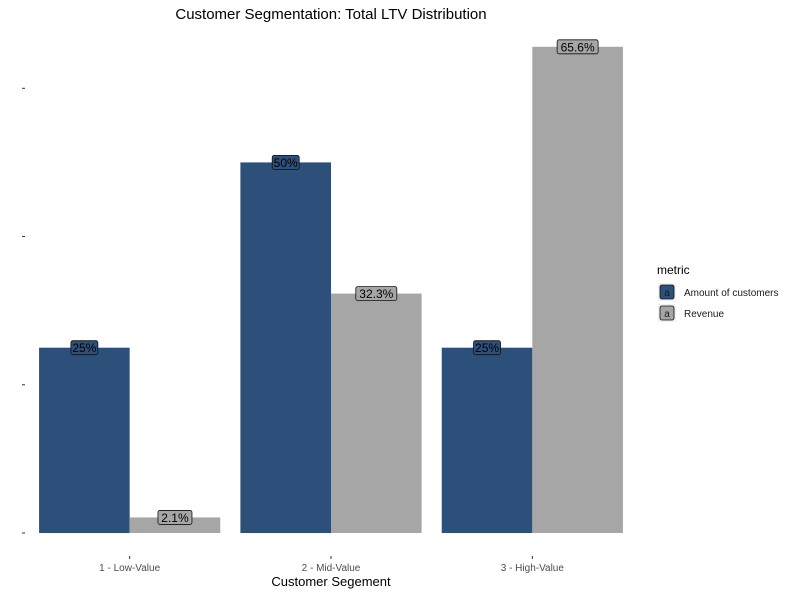  Describe the element at coordinates (23, 310) in the screenshot. I see `y-axis` at that location.